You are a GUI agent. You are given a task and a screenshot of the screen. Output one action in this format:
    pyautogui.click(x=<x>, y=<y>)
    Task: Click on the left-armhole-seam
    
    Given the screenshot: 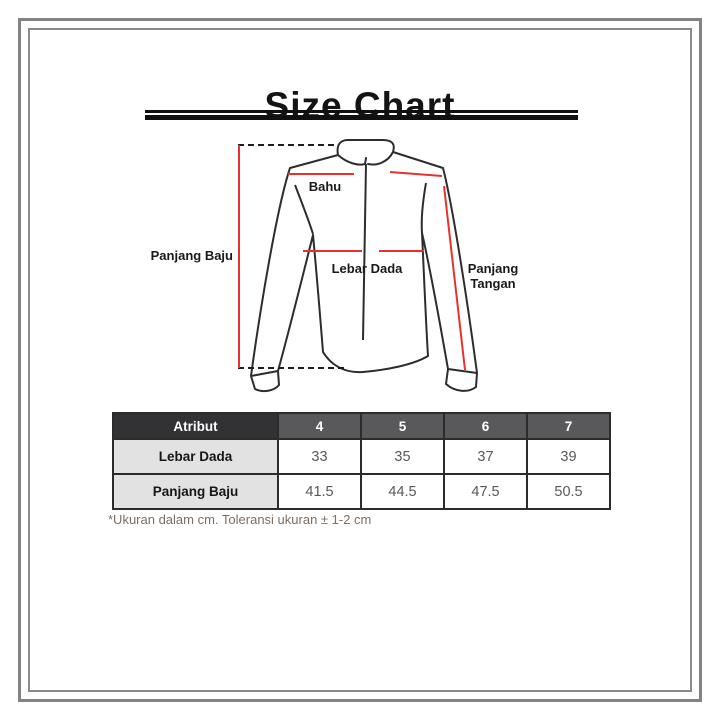 What is the action you would take?
    pyautogui.click(x=304, y=209)
    